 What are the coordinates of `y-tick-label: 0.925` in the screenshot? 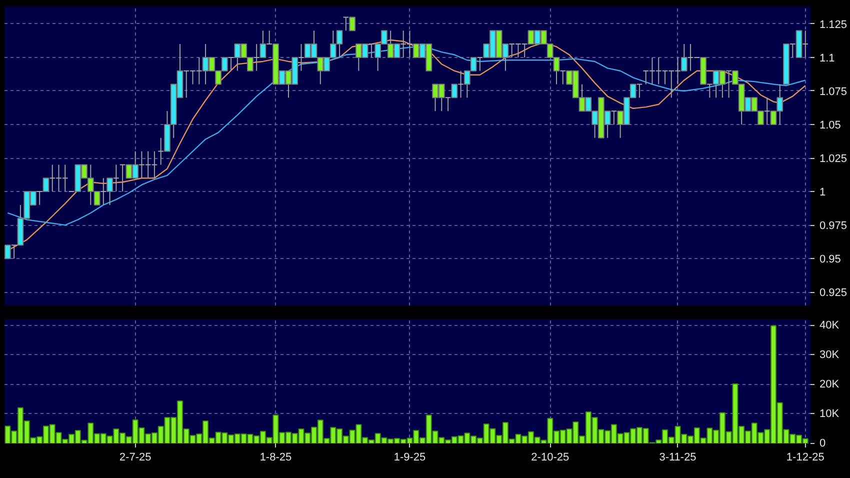 It's located at (834, 293).